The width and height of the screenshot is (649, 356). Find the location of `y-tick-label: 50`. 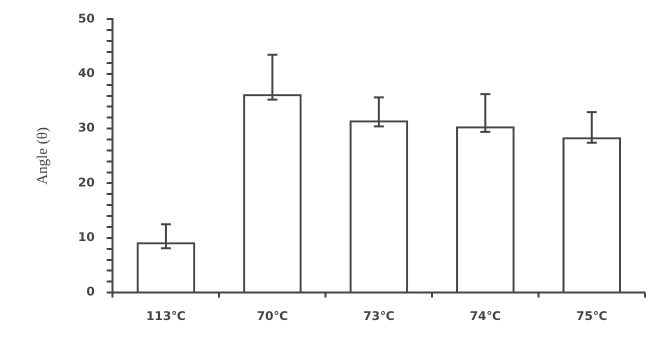

y-tick-label: 50 is located at coordinates (86, 18).